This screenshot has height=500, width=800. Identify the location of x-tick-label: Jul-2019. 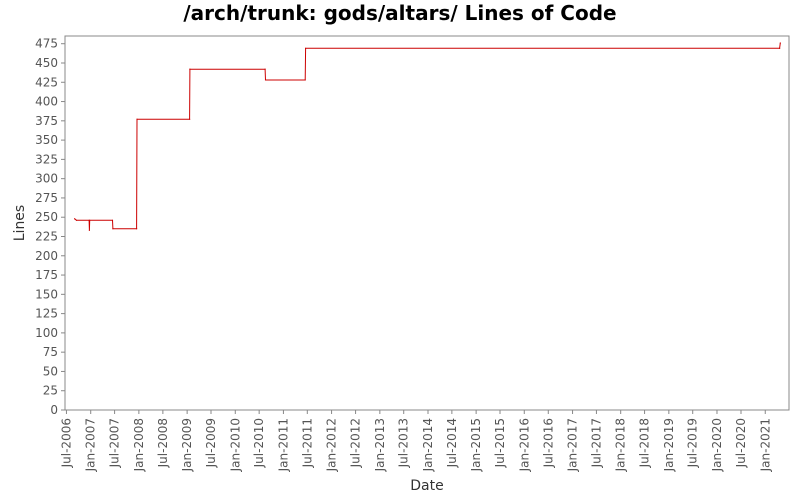
(693, 443).